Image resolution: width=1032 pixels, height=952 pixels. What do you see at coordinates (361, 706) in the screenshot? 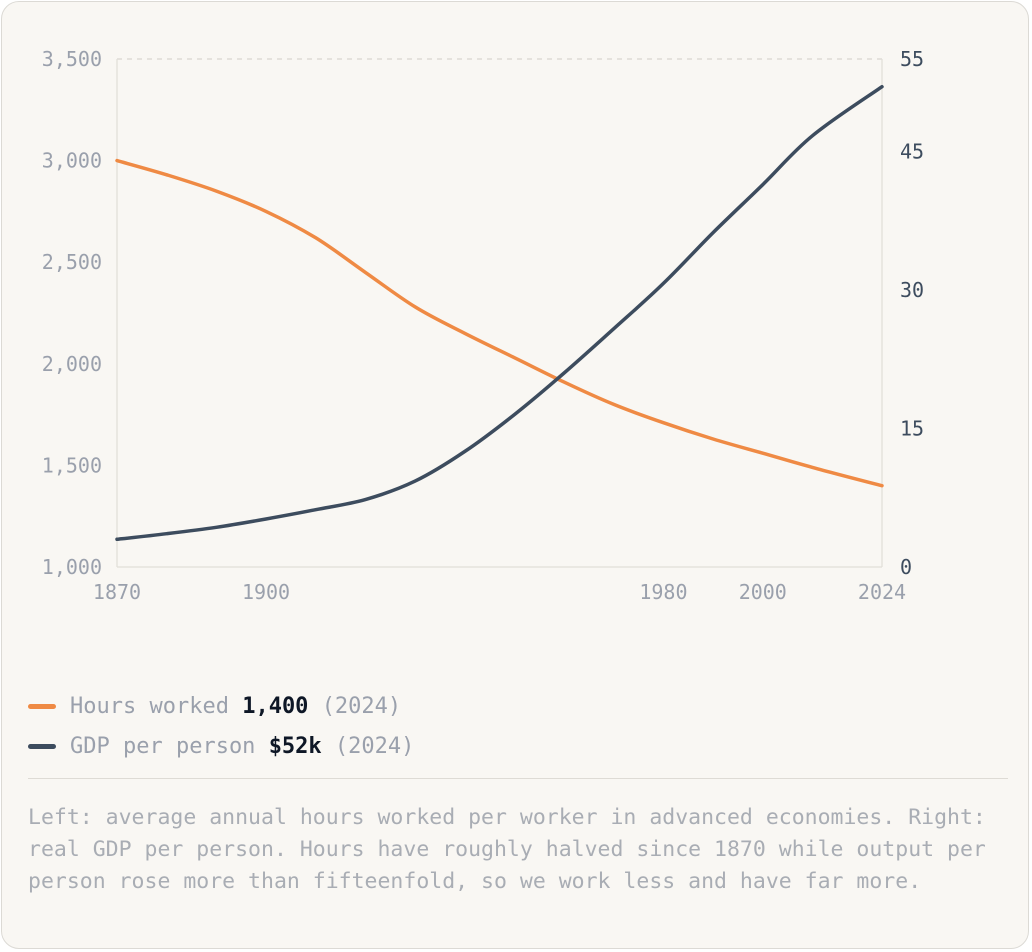
I see `legend-note-hours: (2024)` at bounding box center [361, 706].